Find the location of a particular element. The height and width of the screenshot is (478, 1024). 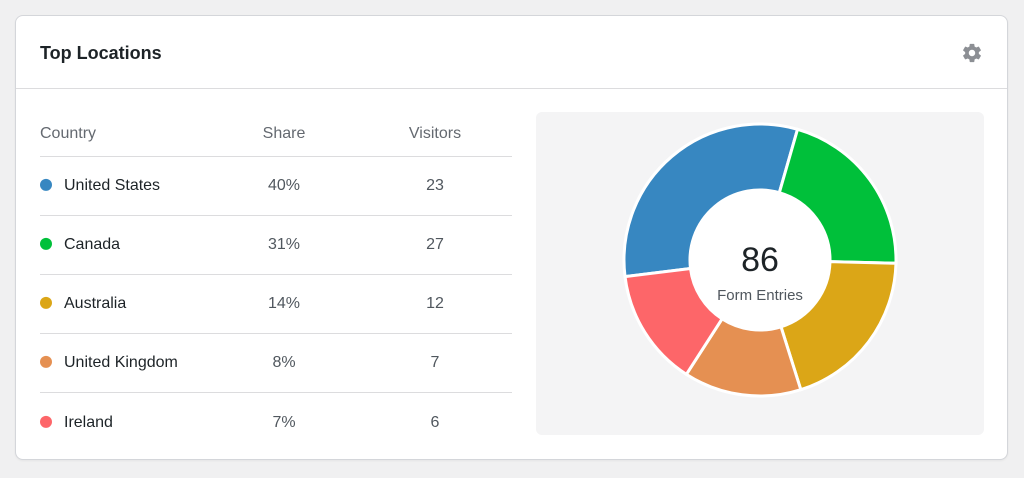

card-title: Top Locations is located at coordinates (101, 53).